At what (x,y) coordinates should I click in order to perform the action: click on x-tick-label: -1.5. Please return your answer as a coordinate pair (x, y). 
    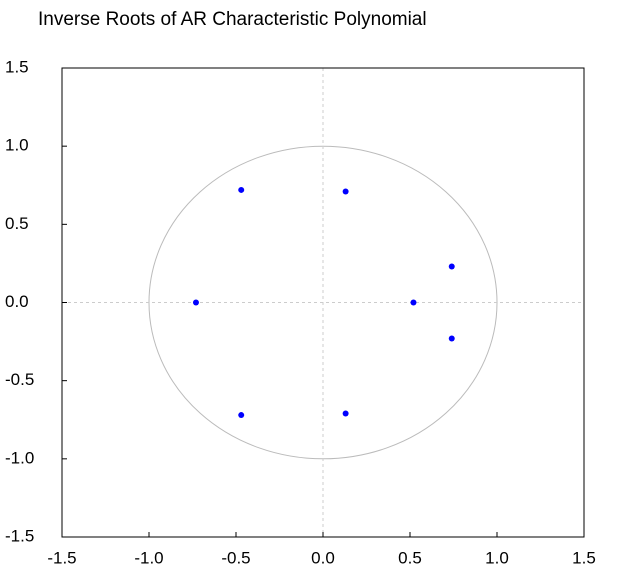
    Looking at the image, I should click on (61, 557).